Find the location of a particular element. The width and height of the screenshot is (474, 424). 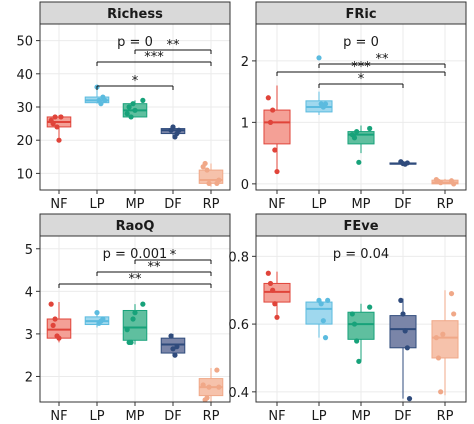

y-tick-label: 0.6 is located at coordinates (238, 325).